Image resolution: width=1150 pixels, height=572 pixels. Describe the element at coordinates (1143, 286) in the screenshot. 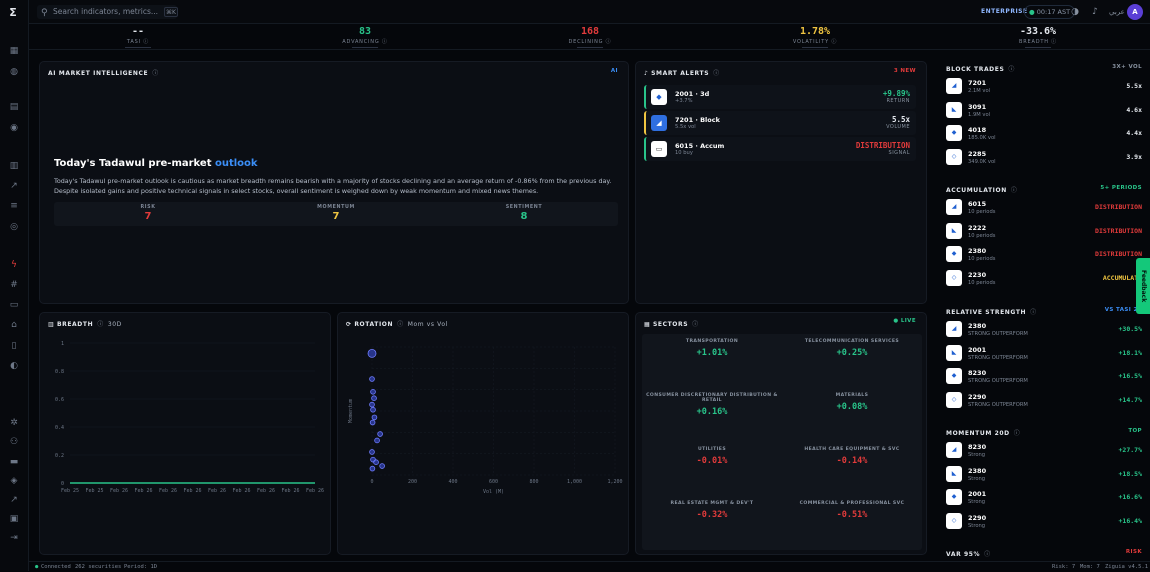

I see `feedback-tab: Feedback` at that location.